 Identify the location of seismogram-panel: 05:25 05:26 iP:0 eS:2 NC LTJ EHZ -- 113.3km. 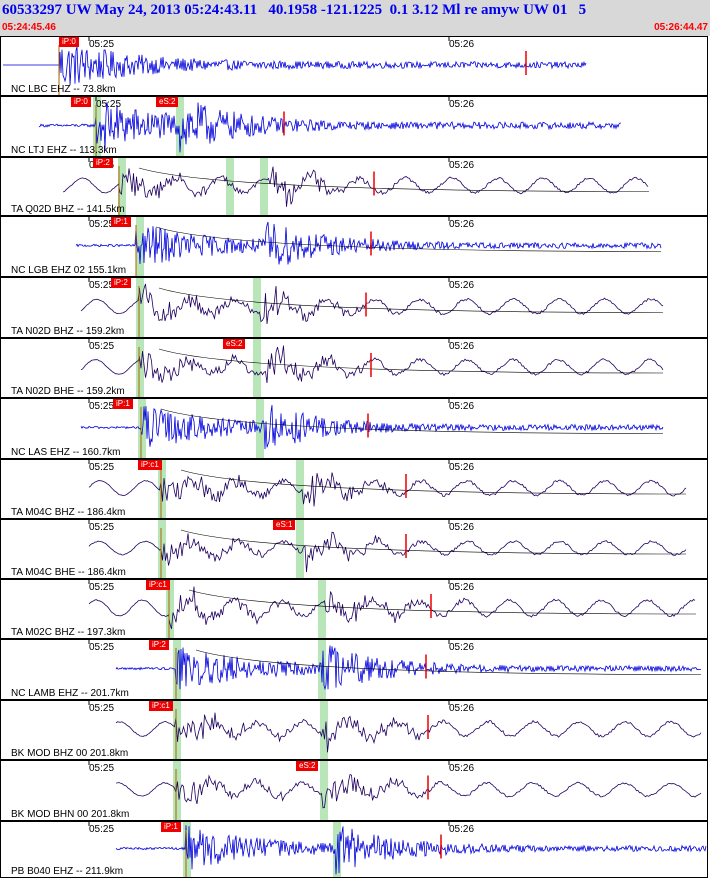
(354, 126).